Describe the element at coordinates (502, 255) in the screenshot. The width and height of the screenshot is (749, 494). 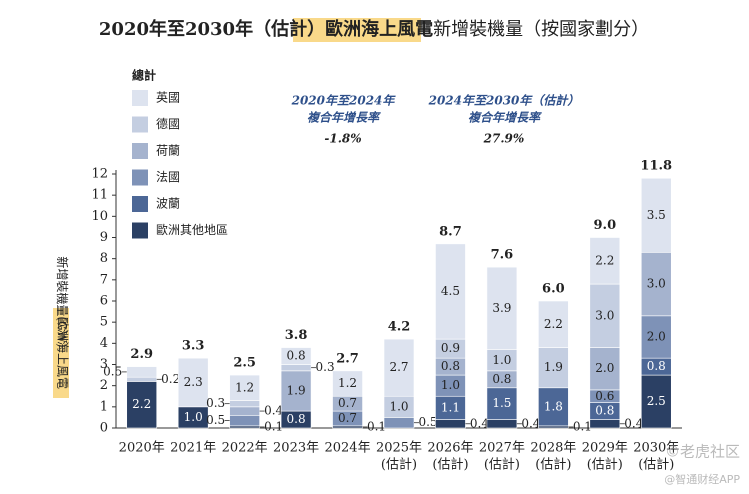
I see `total-label: 7.6` at that location.